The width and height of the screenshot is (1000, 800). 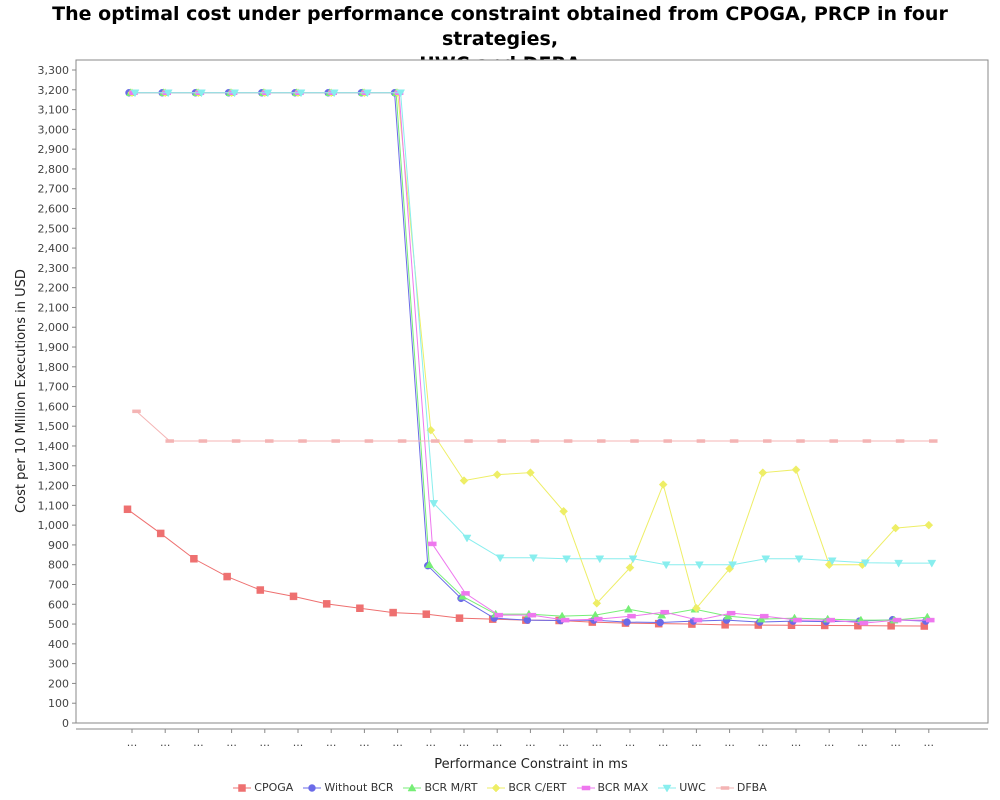 What do you see at coordinates (58, 545) in the screenshot?
I see `y-tick-label: 900` at bounding box center [58, 545].